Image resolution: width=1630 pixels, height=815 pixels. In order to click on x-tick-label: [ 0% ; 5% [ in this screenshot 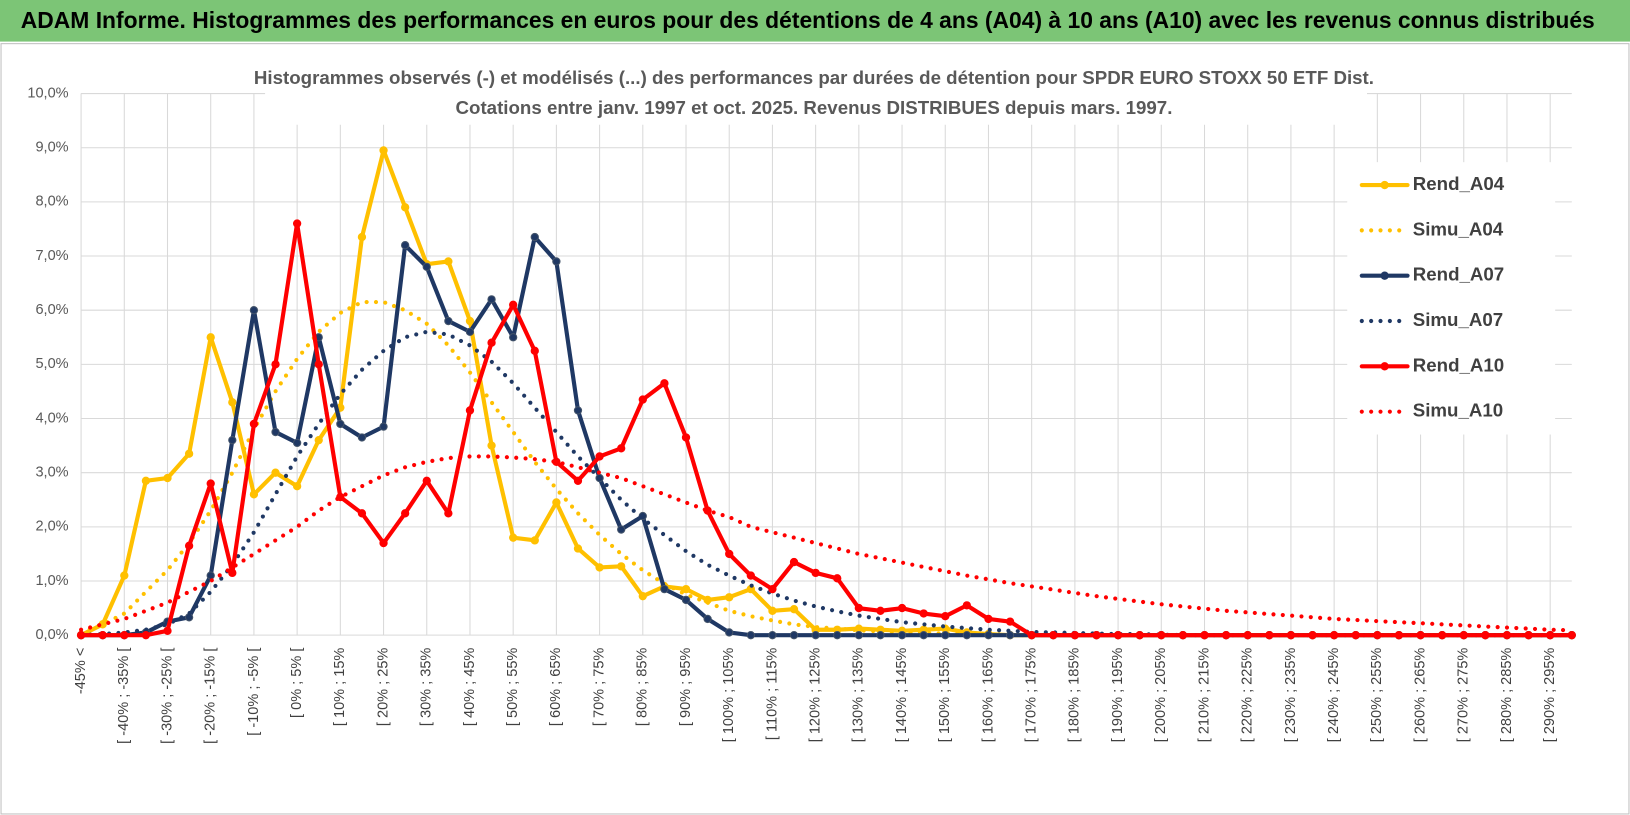, I will do `click(297, 683)`.